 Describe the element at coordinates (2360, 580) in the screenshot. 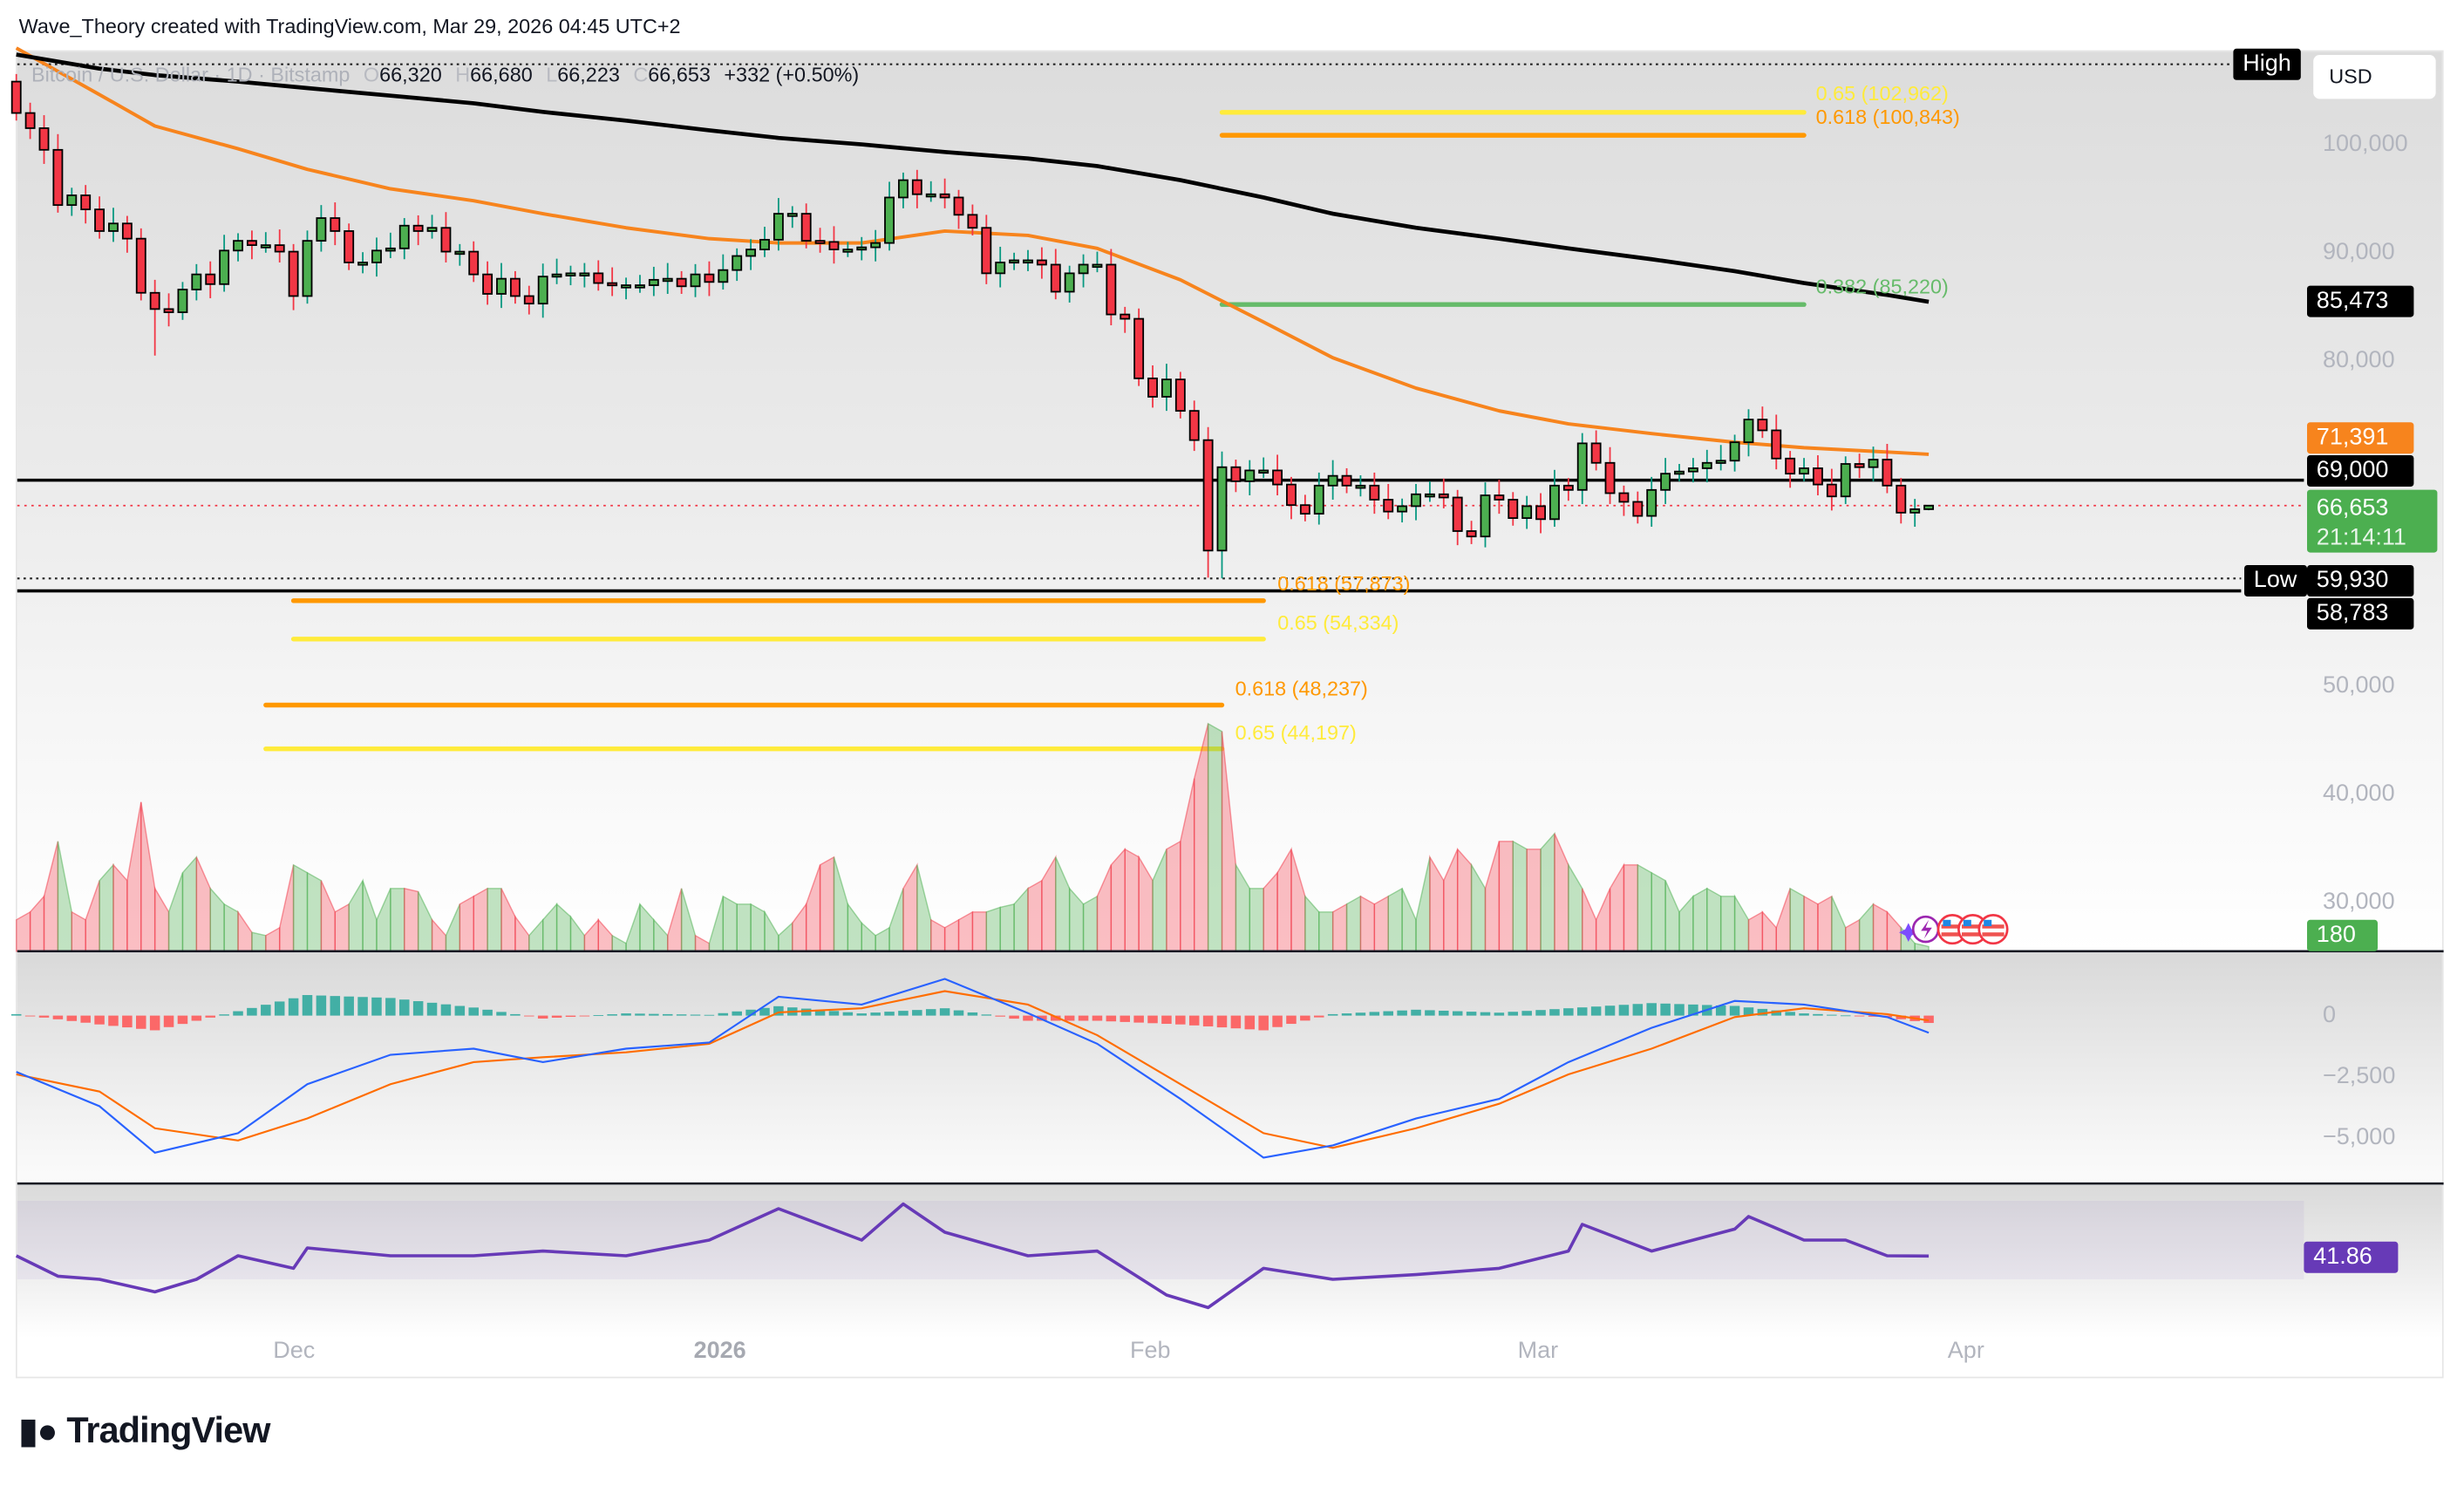

I see `low-value-badge: 59,930` at that location.